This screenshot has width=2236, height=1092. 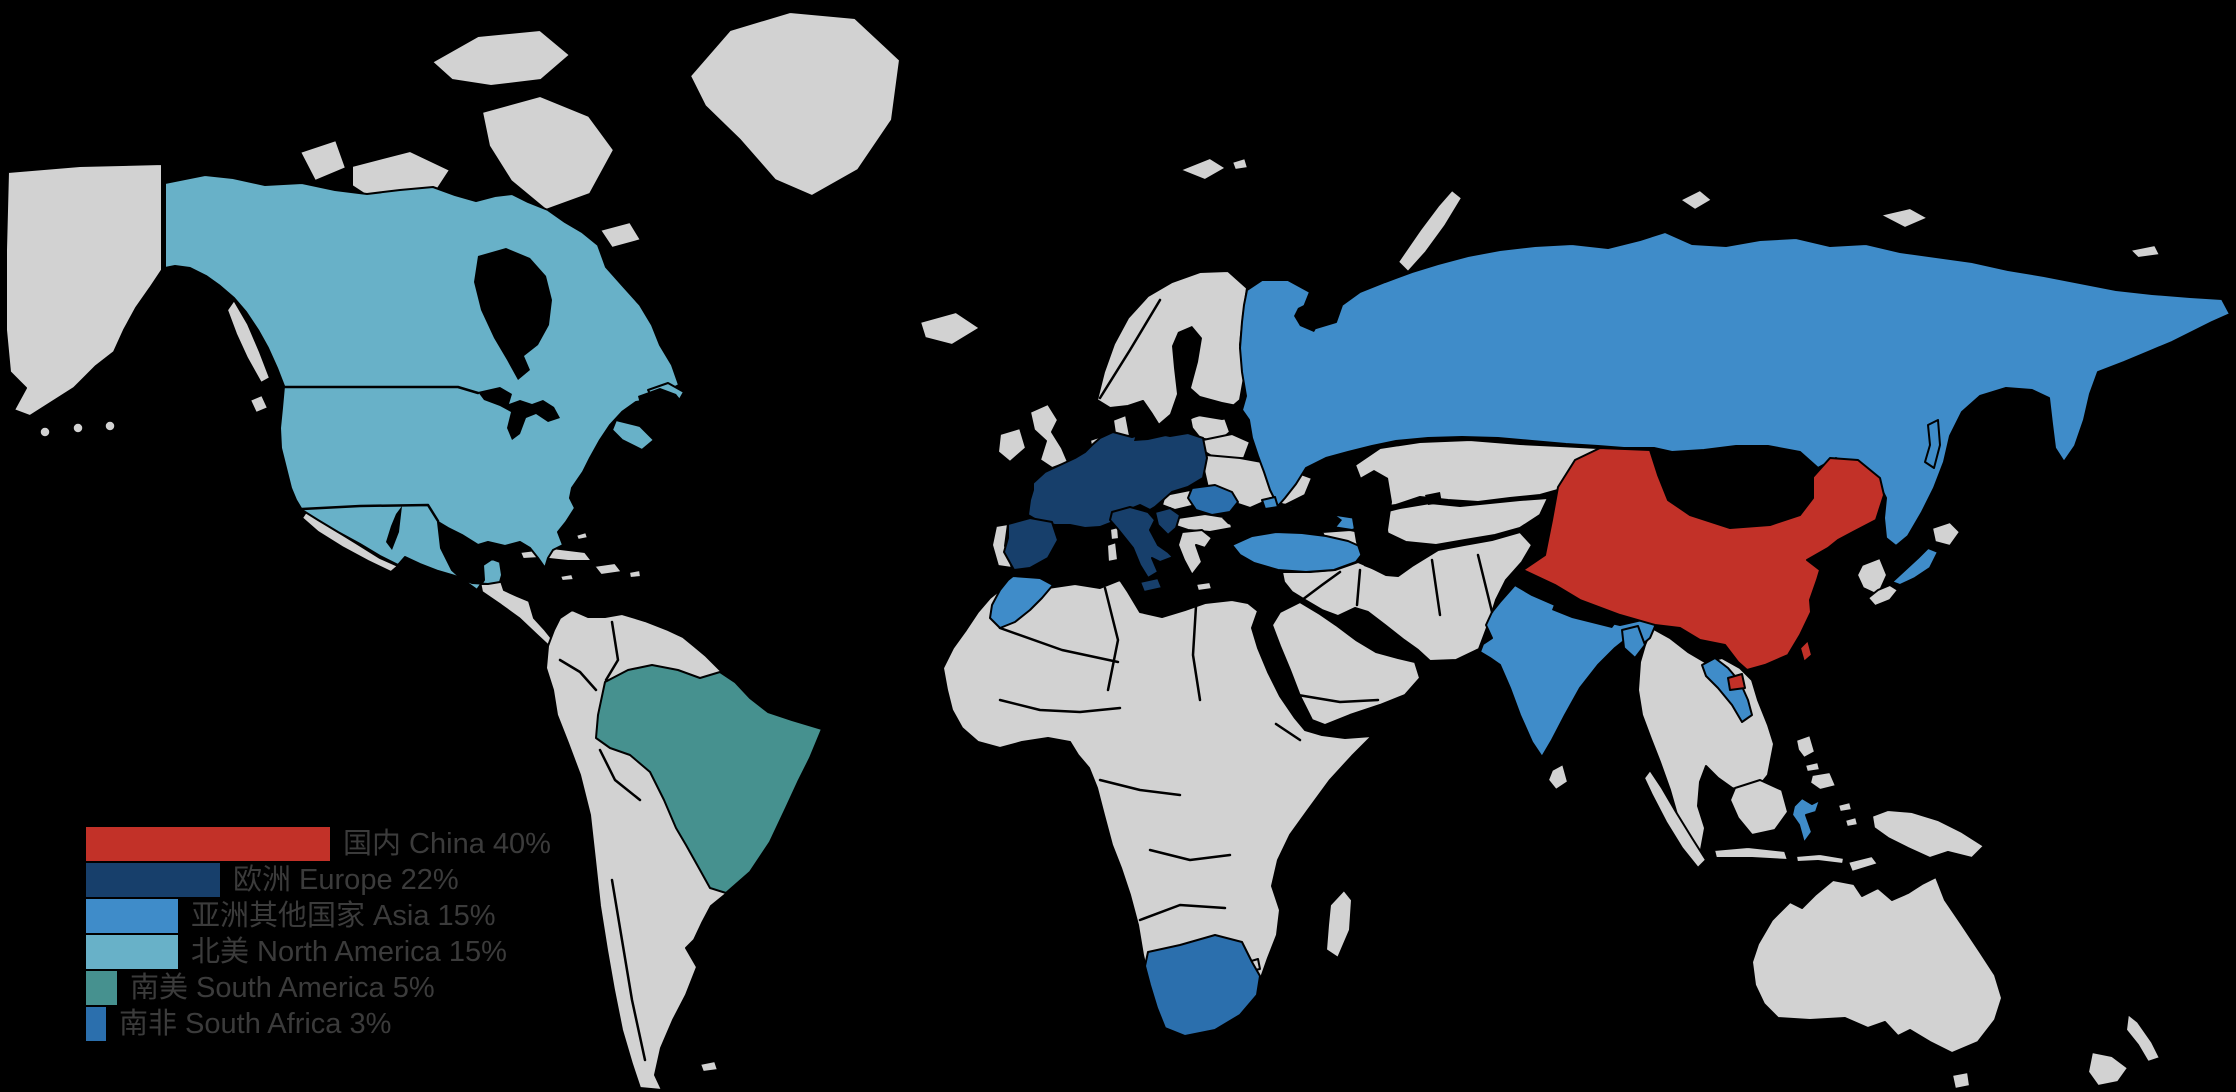 What do you see at coordinates (1460, 521) in the screenshot?
I see `region-central-asia` at bounding box center [1460, 521].